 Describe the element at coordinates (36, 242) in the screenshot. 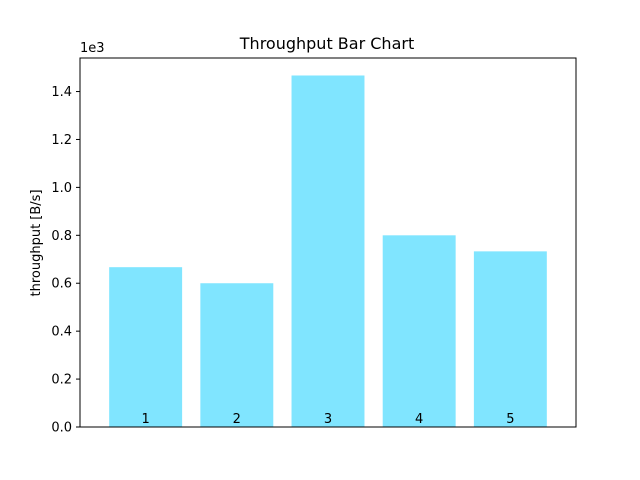

I see `y-axis-label: throughput [B/s]` at that location.